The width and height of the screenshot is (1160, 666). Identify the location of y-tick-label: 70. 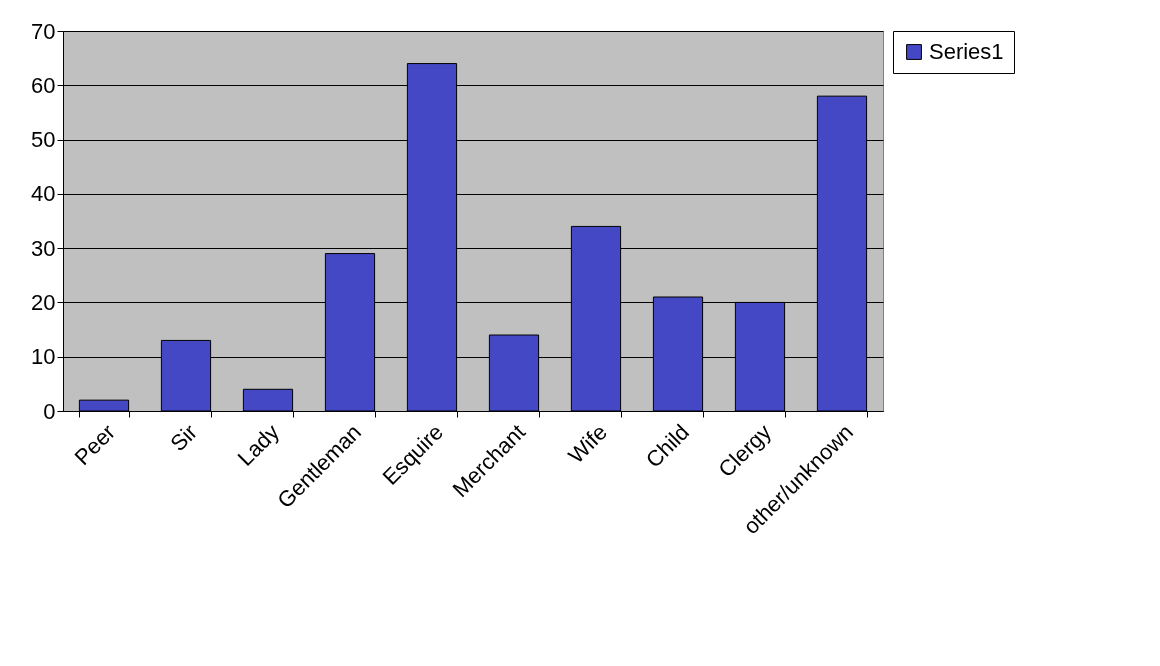
(43, 31).